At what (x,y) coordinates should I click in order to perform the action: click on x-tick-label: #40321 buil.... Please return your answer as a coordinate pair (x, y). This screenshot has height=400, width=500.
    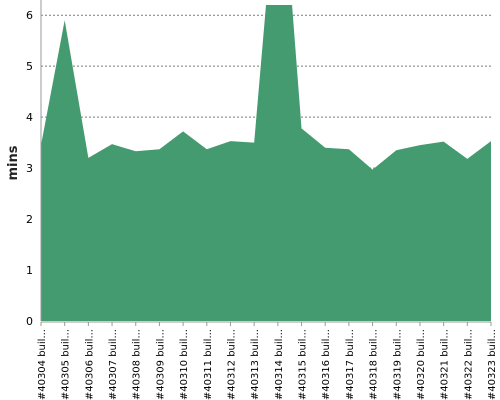
    Looking at the image, I should click on (445, 364).